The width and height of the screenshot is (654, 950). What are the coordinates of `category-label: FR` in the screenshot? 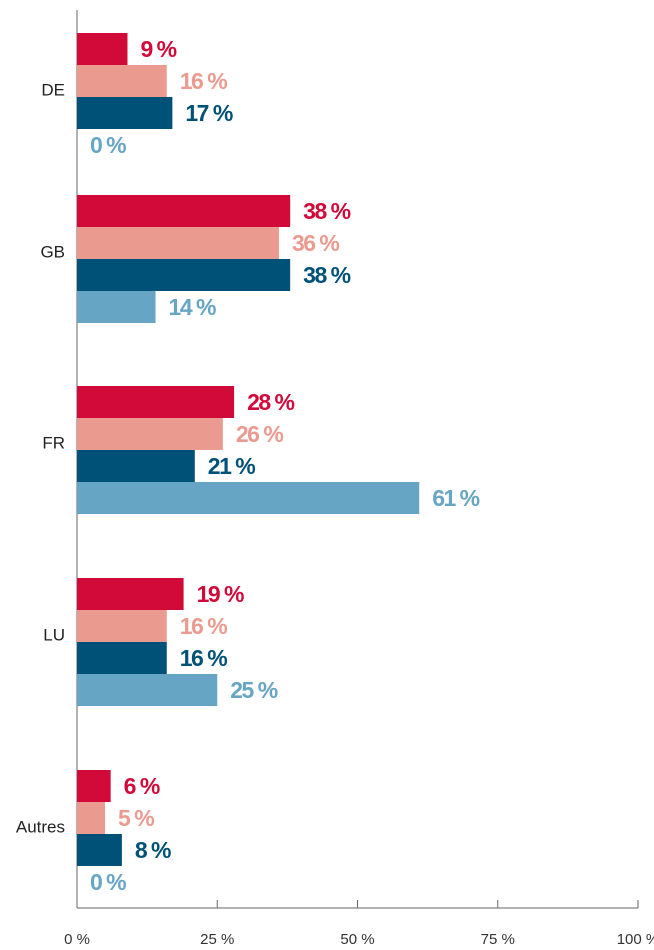 It's located at (53, 442).